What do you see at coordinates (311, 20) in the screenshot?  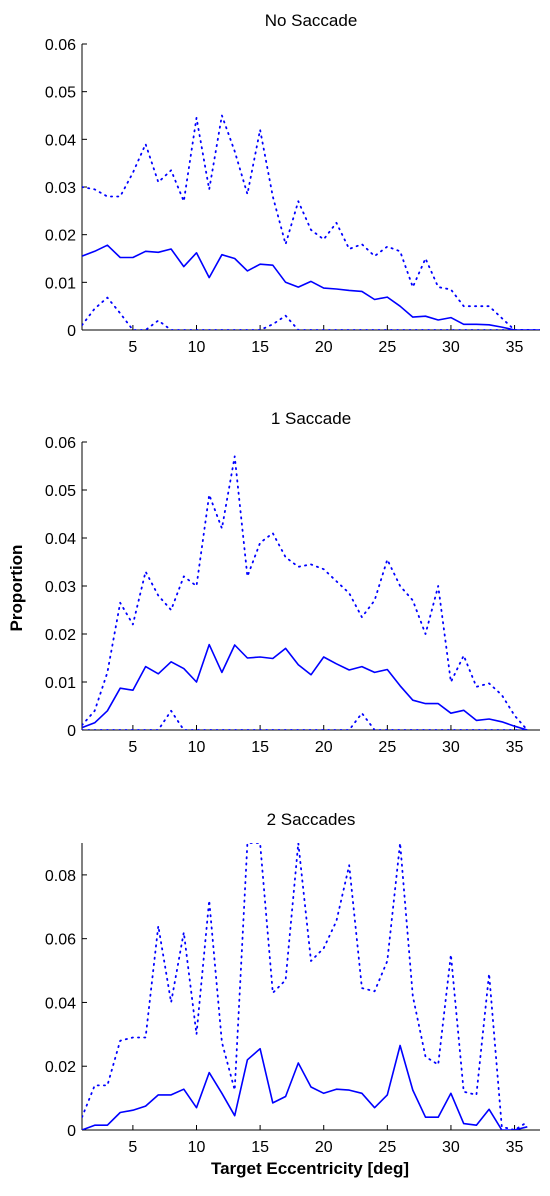 I see `panel-title: No Saccade` at bounding box center [311, 20].